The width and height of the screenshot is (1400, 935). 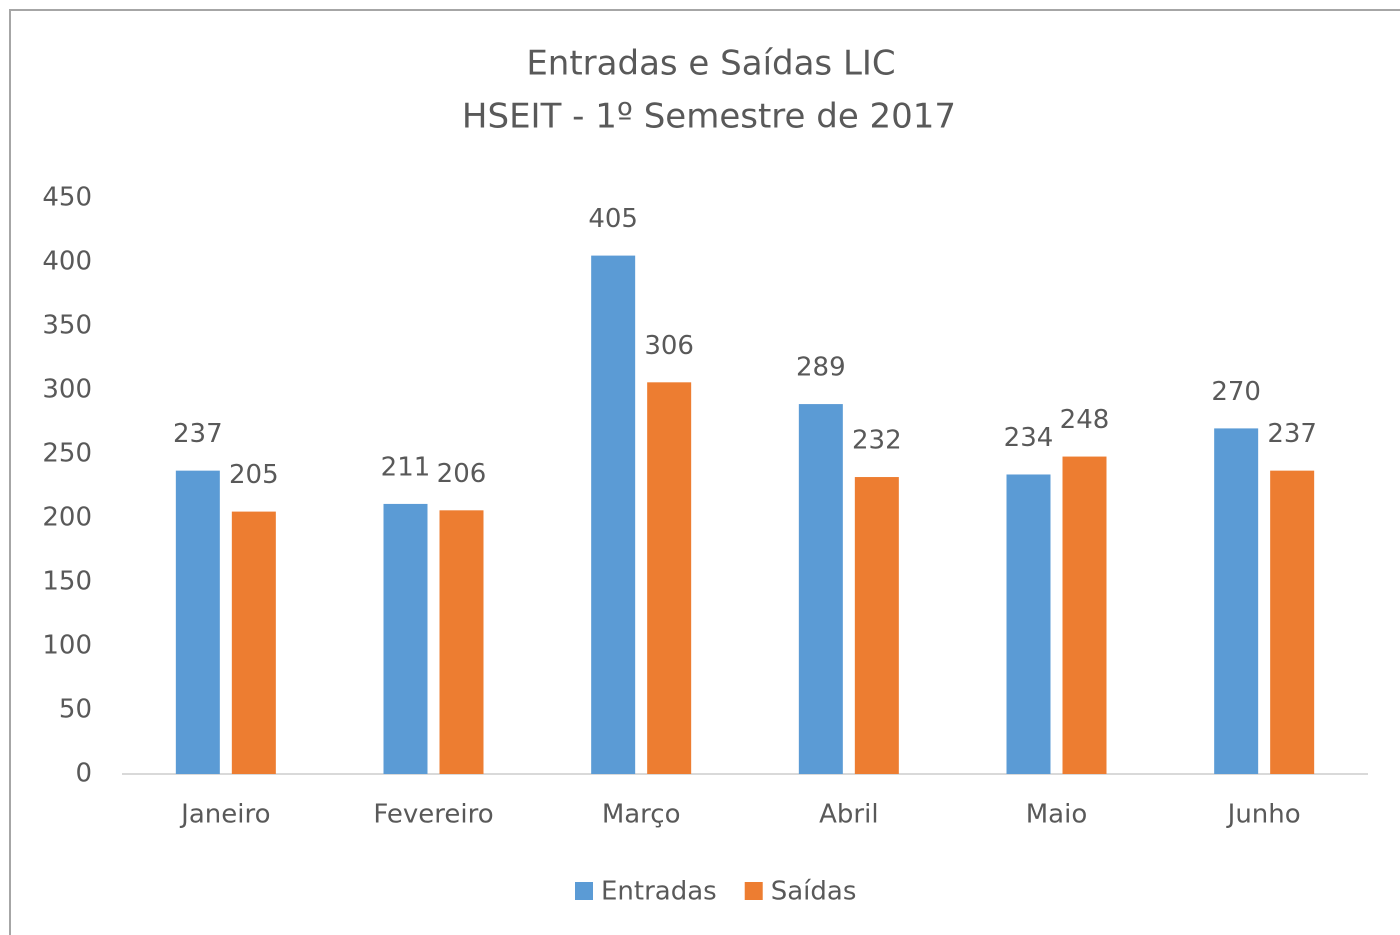 I want to click on y-tick-label: 300, so click(x=67, y=390).